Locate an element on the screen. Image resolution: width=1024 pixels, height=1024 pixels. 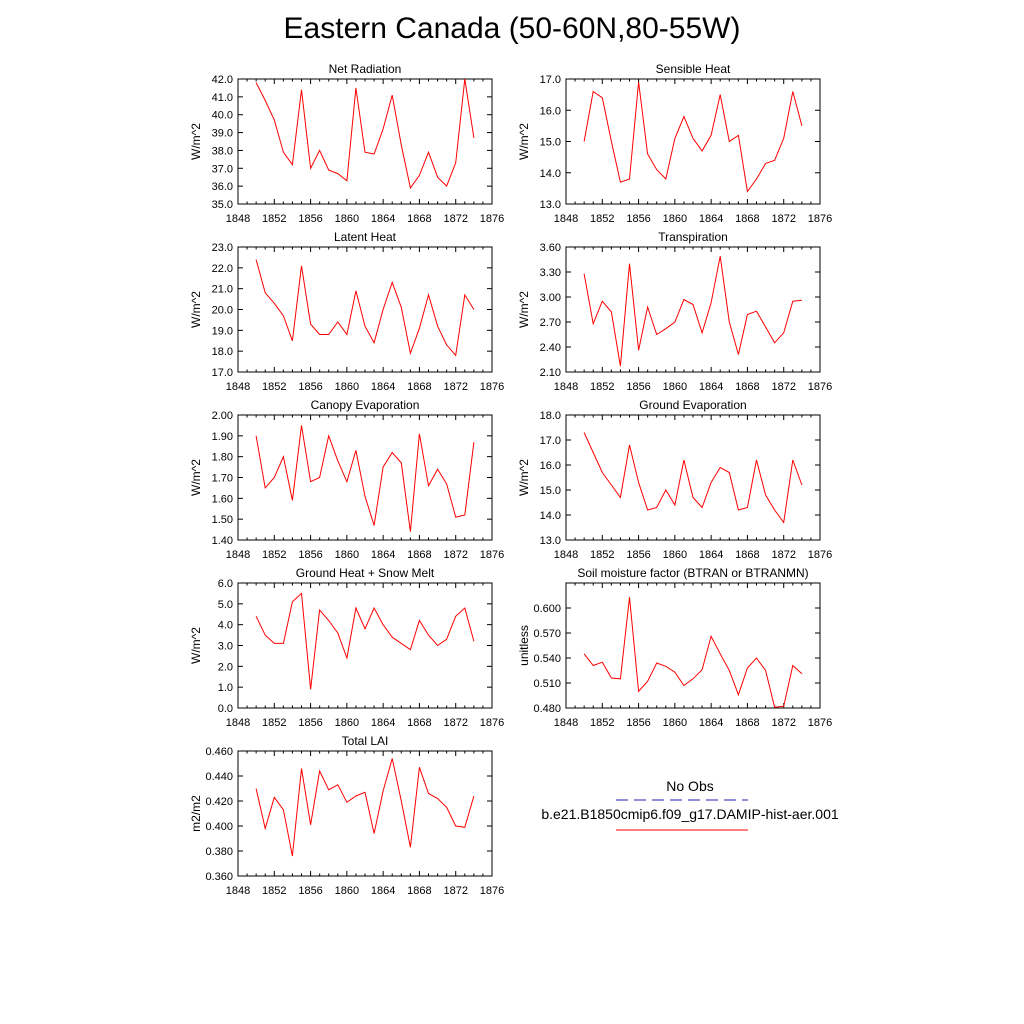
y-tick-label: 5.0 is located at coordinates (225, 605).